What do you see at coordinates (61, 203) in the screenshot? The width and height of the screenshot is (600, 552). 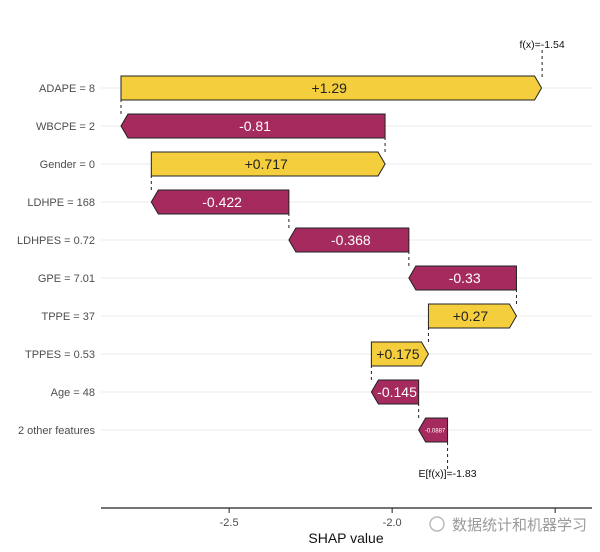 I see `feature-label: LDHPE = 168` at bounding box center [61, 203].